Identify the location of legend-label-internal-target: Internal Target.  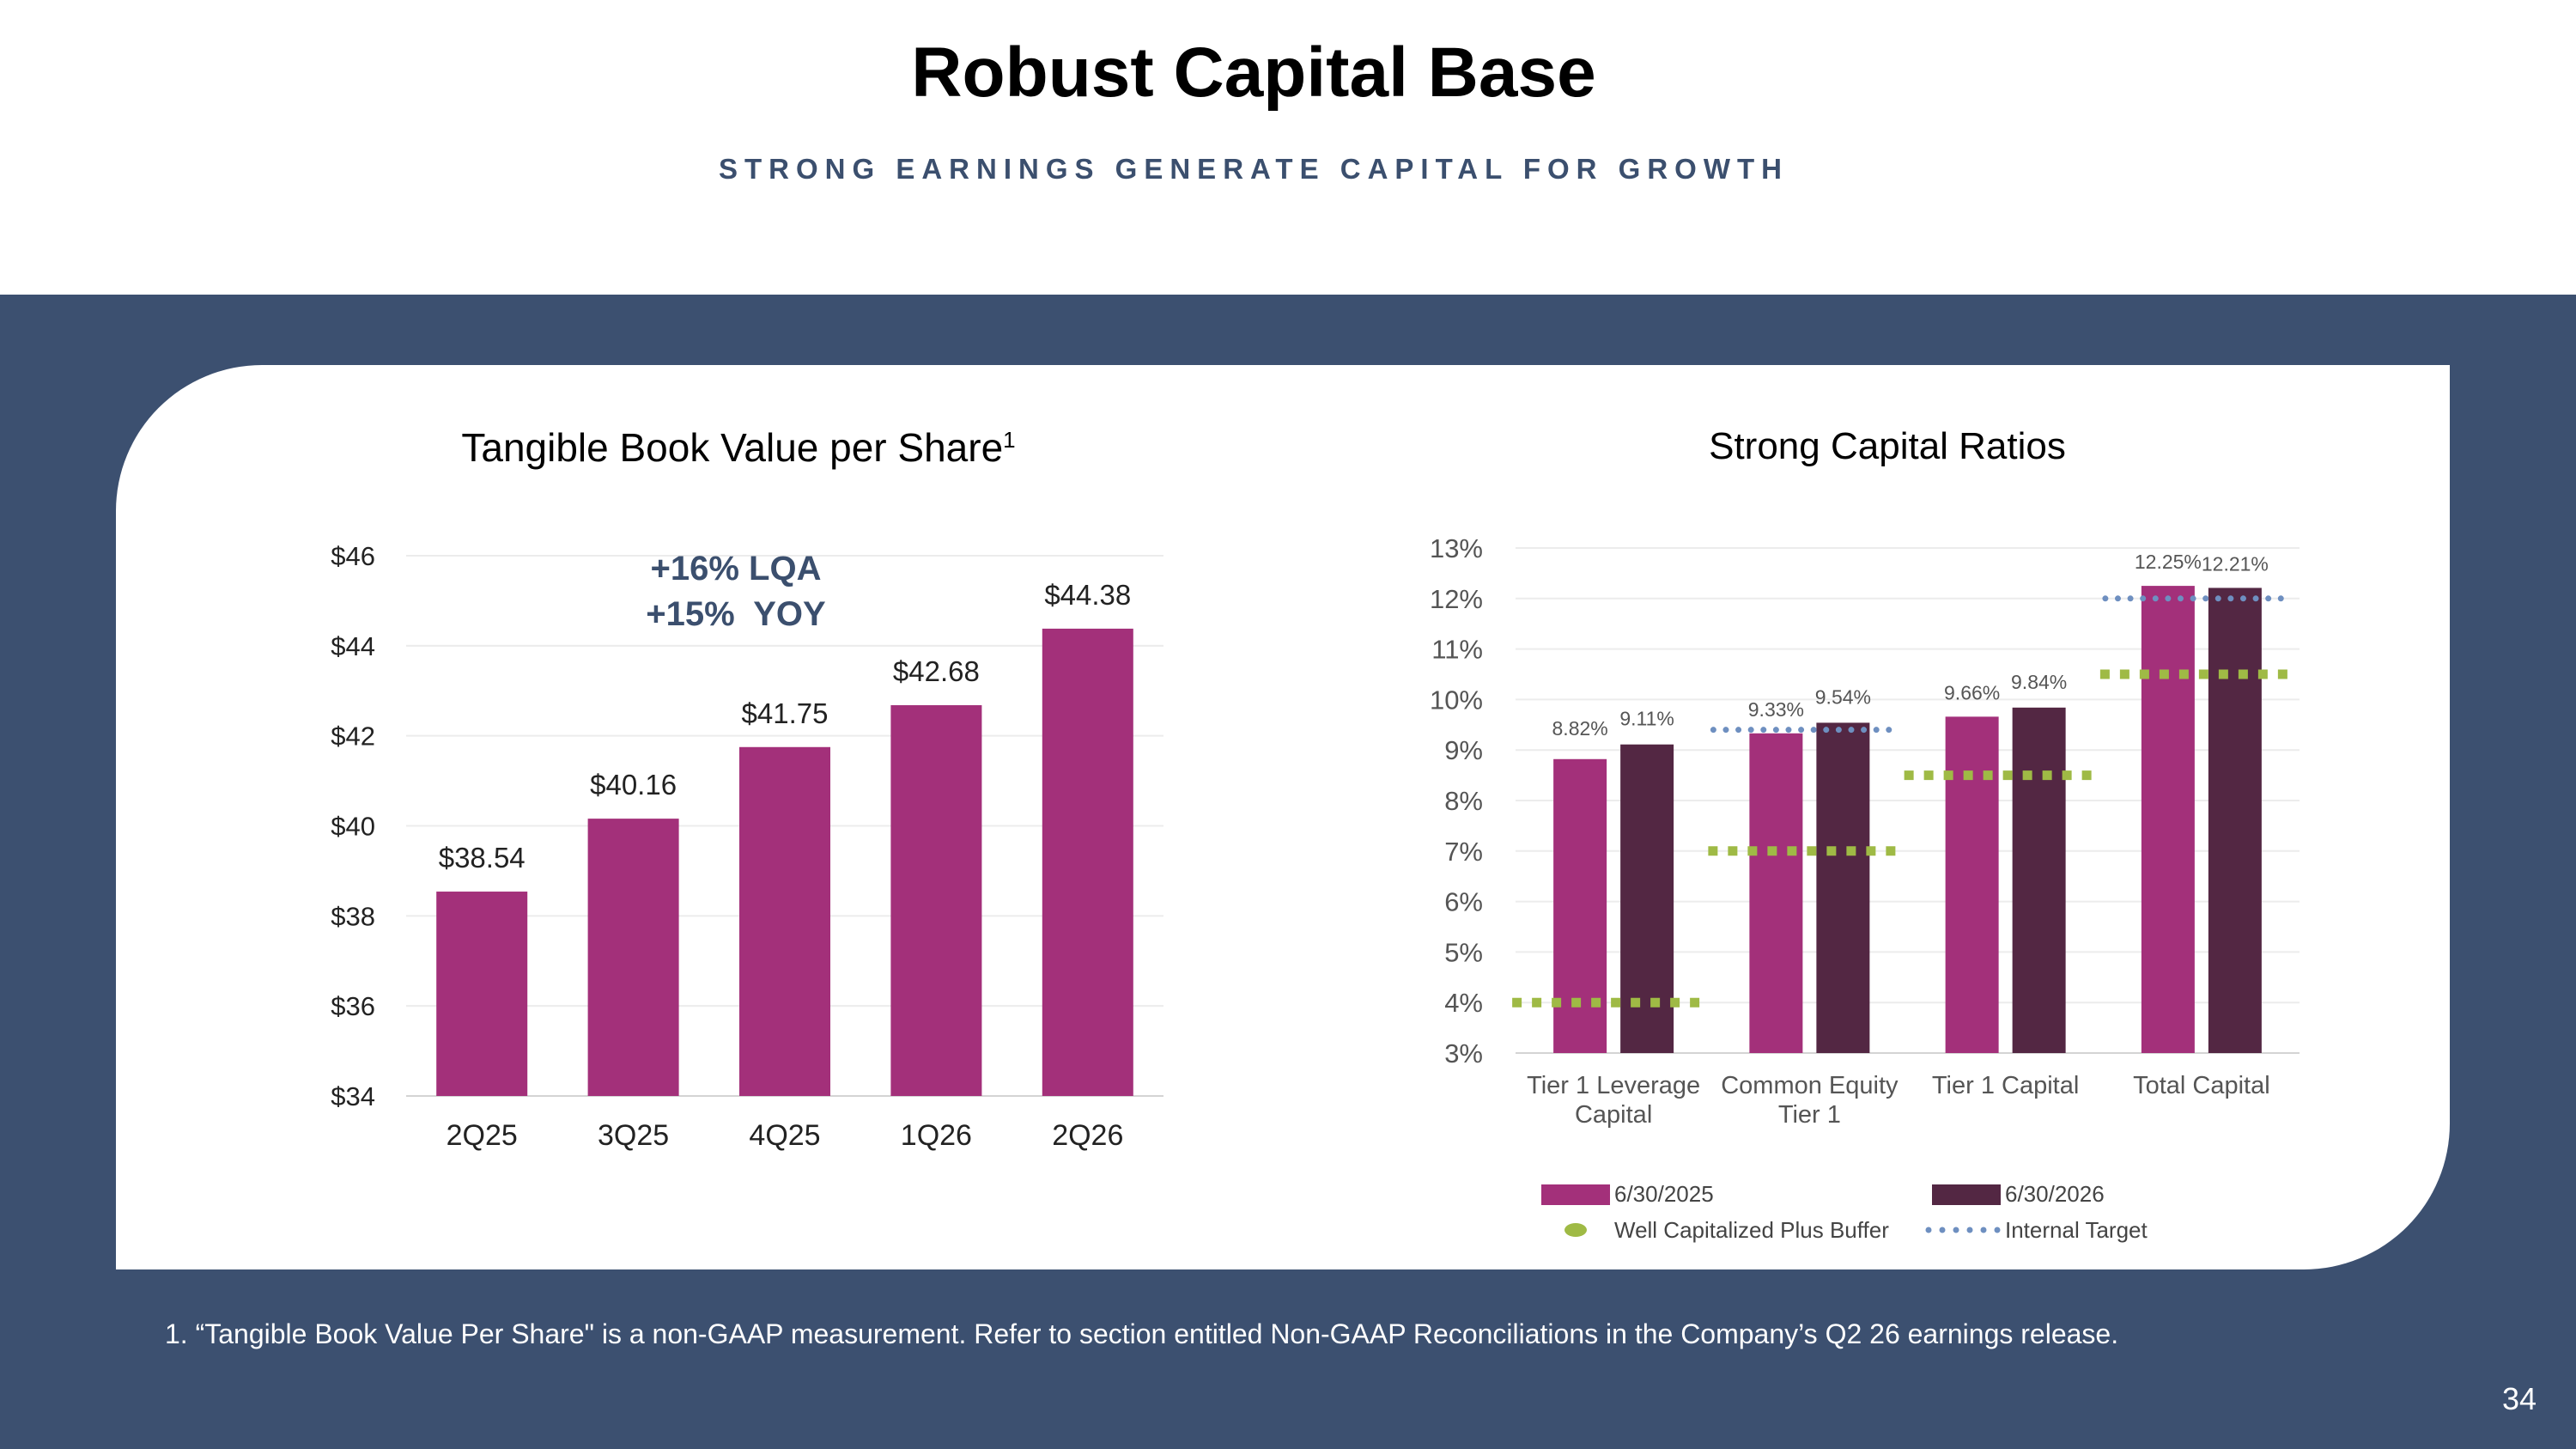
(2076, 1230).